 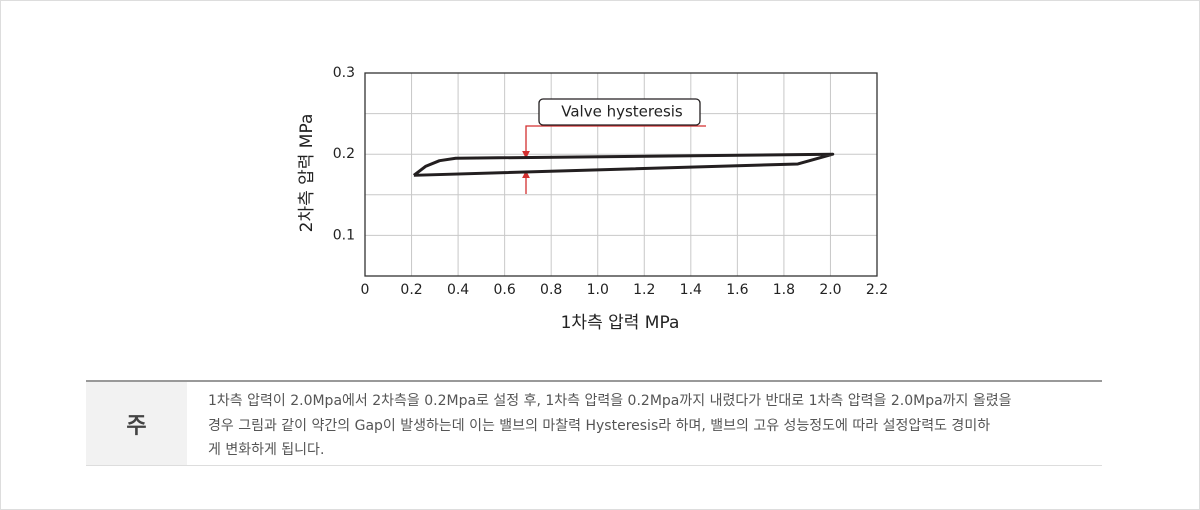 I want to click on x-tick-label: 1.8, so click(x=784, y=290).